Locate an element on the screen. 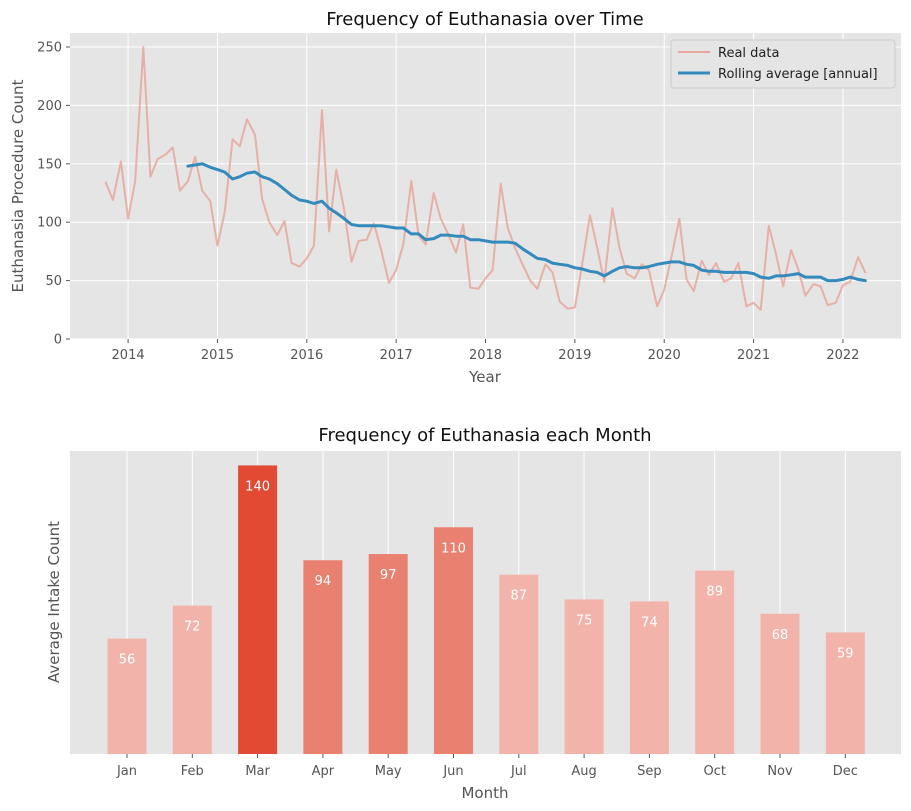  line-chart-x-ticks: 2014 2015 2016 2017 2018 2019 2020 2021 2022 is located at coordinates (485, 351).